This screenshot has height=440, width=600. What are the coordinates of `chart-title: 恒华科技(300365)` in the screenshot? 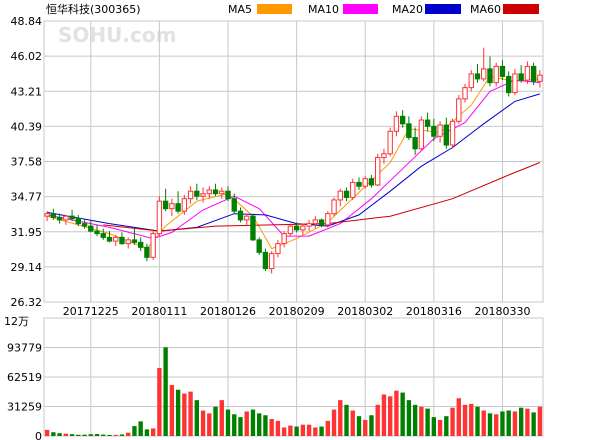 It's located at (93, 9).